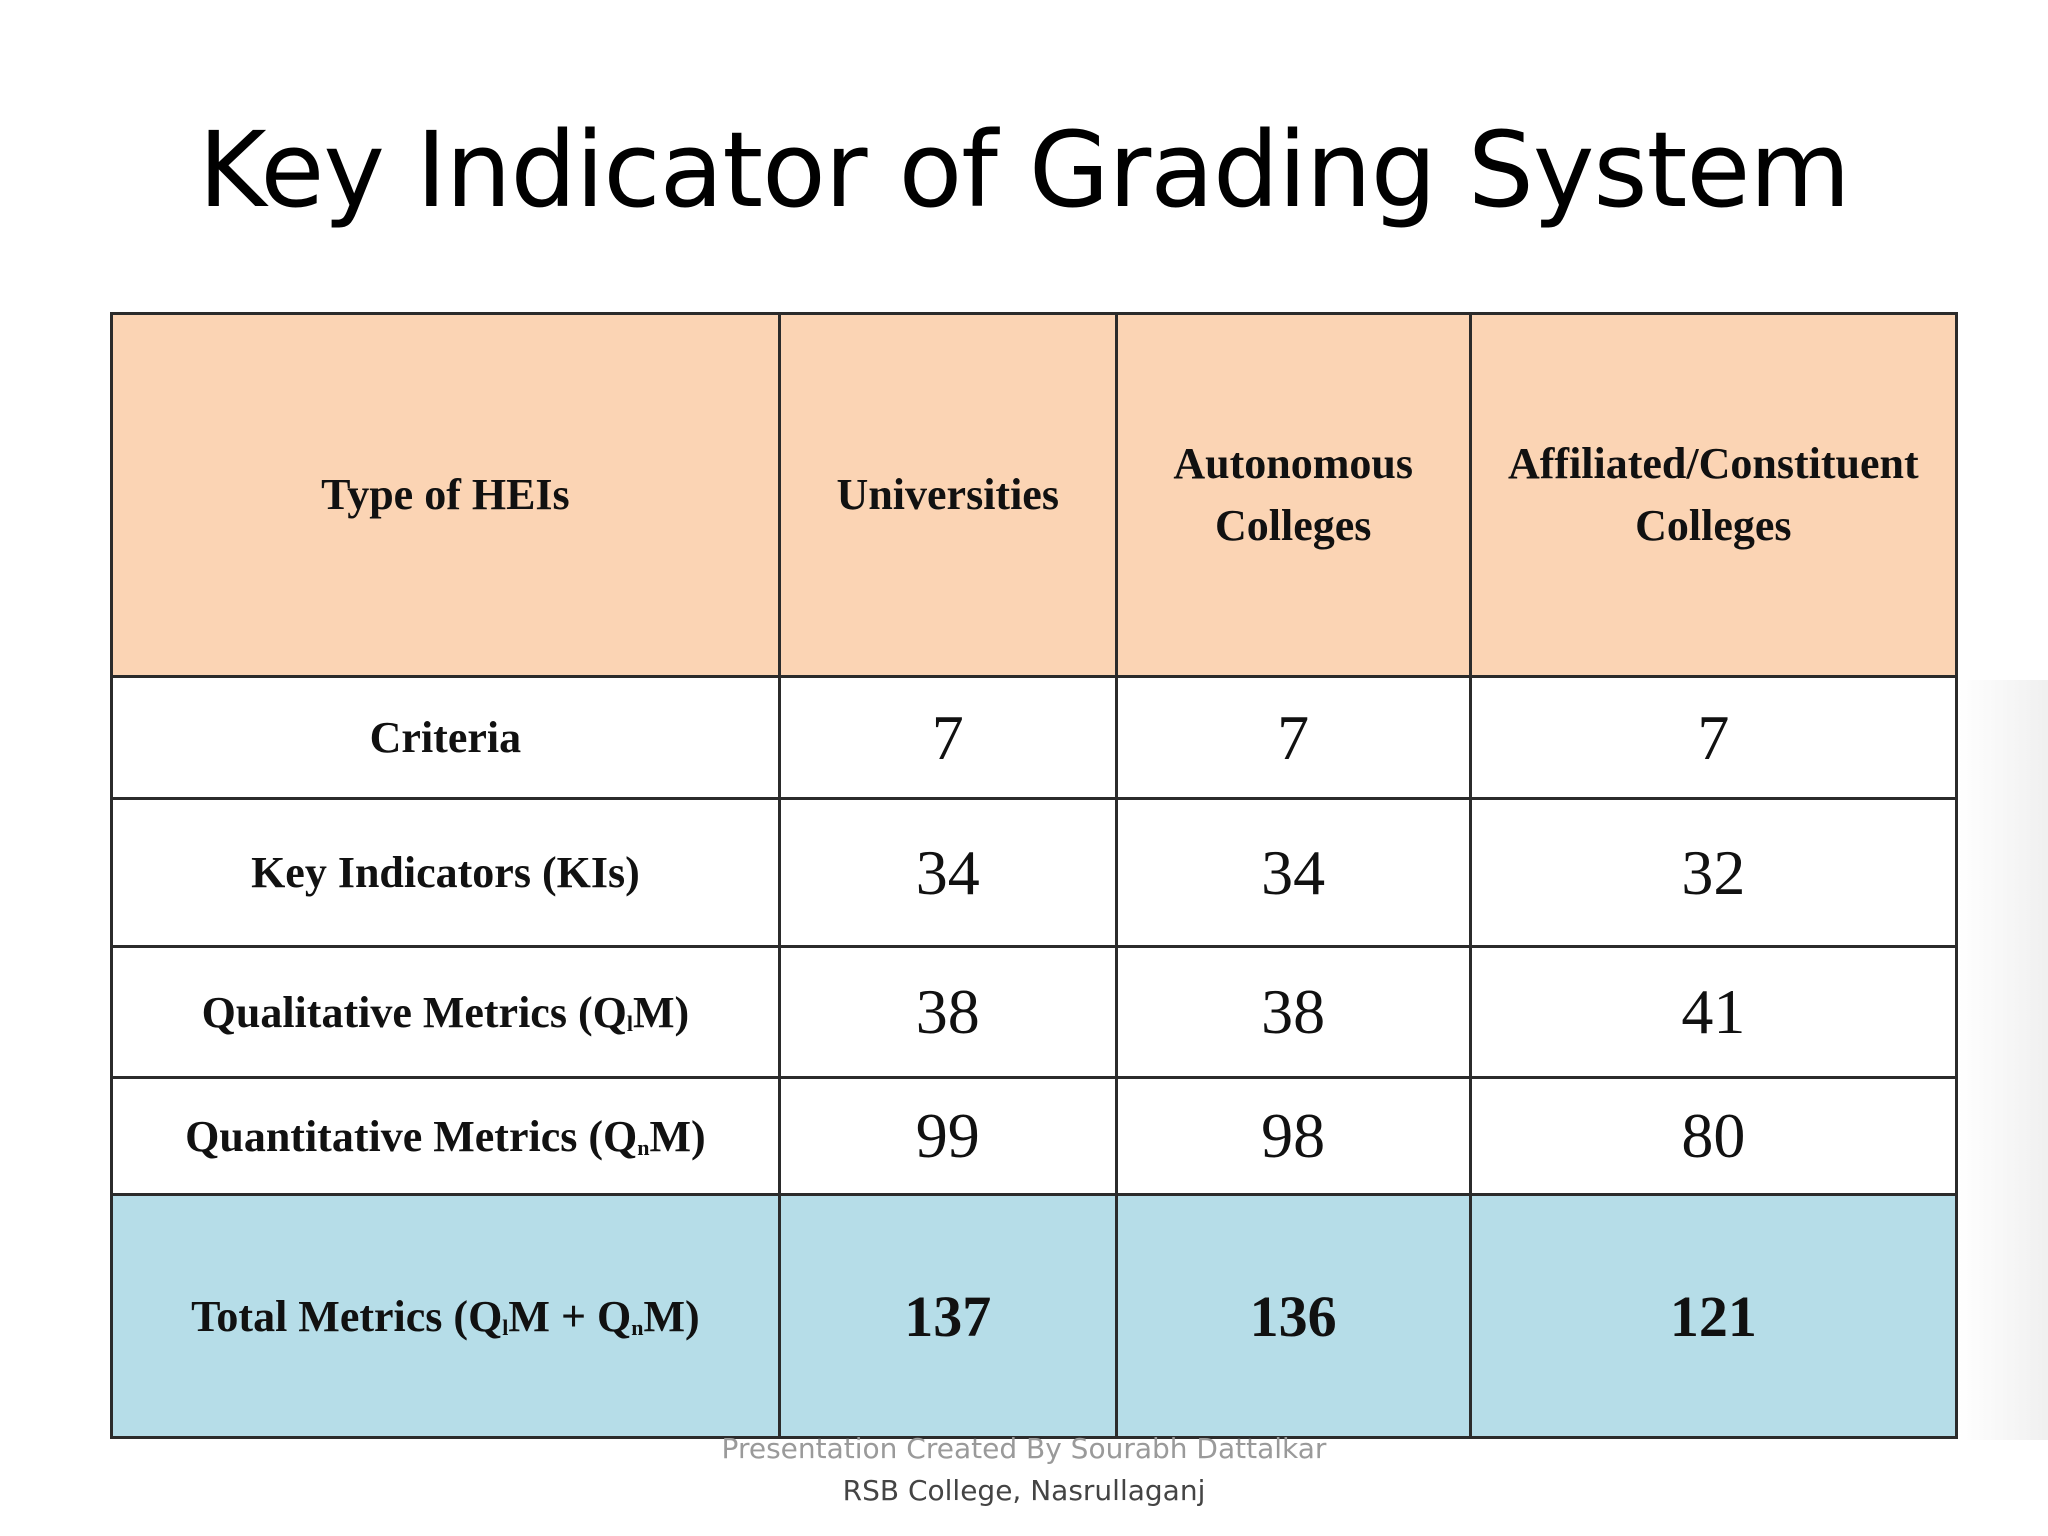 This screenshot has height=1536, width=2048. What do you see at coordinates (1293, 1012) in the screenshot?
I see `cell-autonomous: 38` at bounding box center [1293, 1012].